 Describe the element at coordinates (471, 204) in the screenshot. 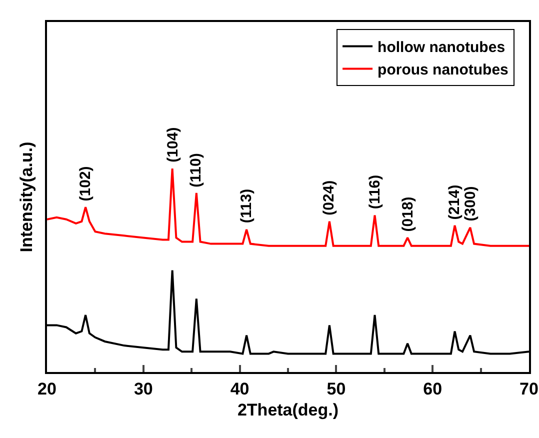

I see `annotation: (300)` at that location.